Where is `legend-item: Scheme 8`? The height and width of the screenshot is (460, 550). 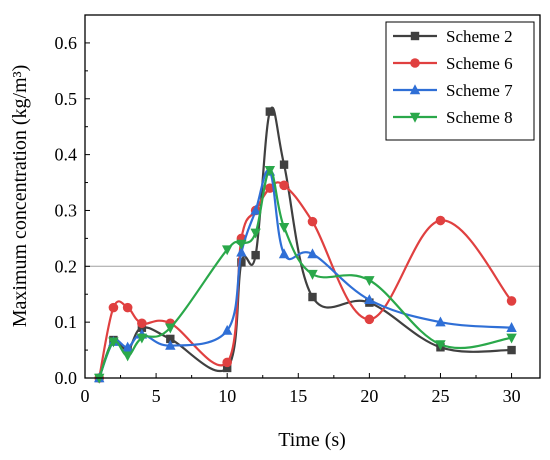 legend-item: Scheme 8 is located at coordinates (453, 117).